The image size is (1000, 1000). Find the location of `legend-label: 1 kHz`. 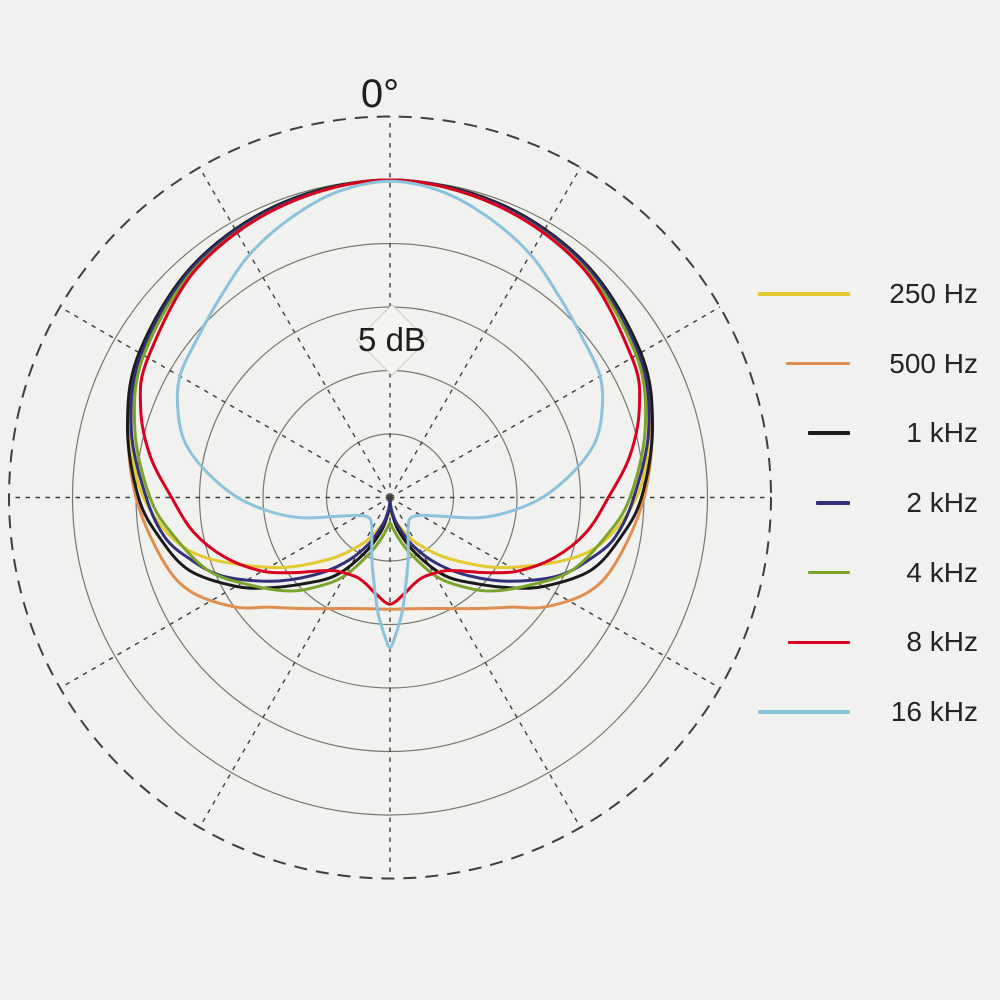

legend-label: 1 kHz is located at coordinates (942, 433).